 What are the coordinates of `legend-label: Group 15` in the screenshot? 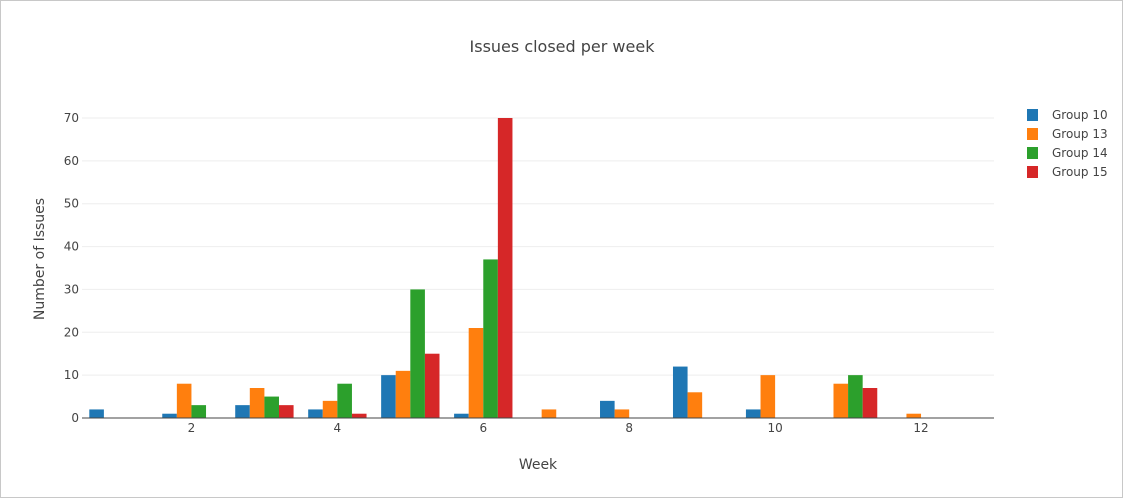 It's located at (1080, 172).